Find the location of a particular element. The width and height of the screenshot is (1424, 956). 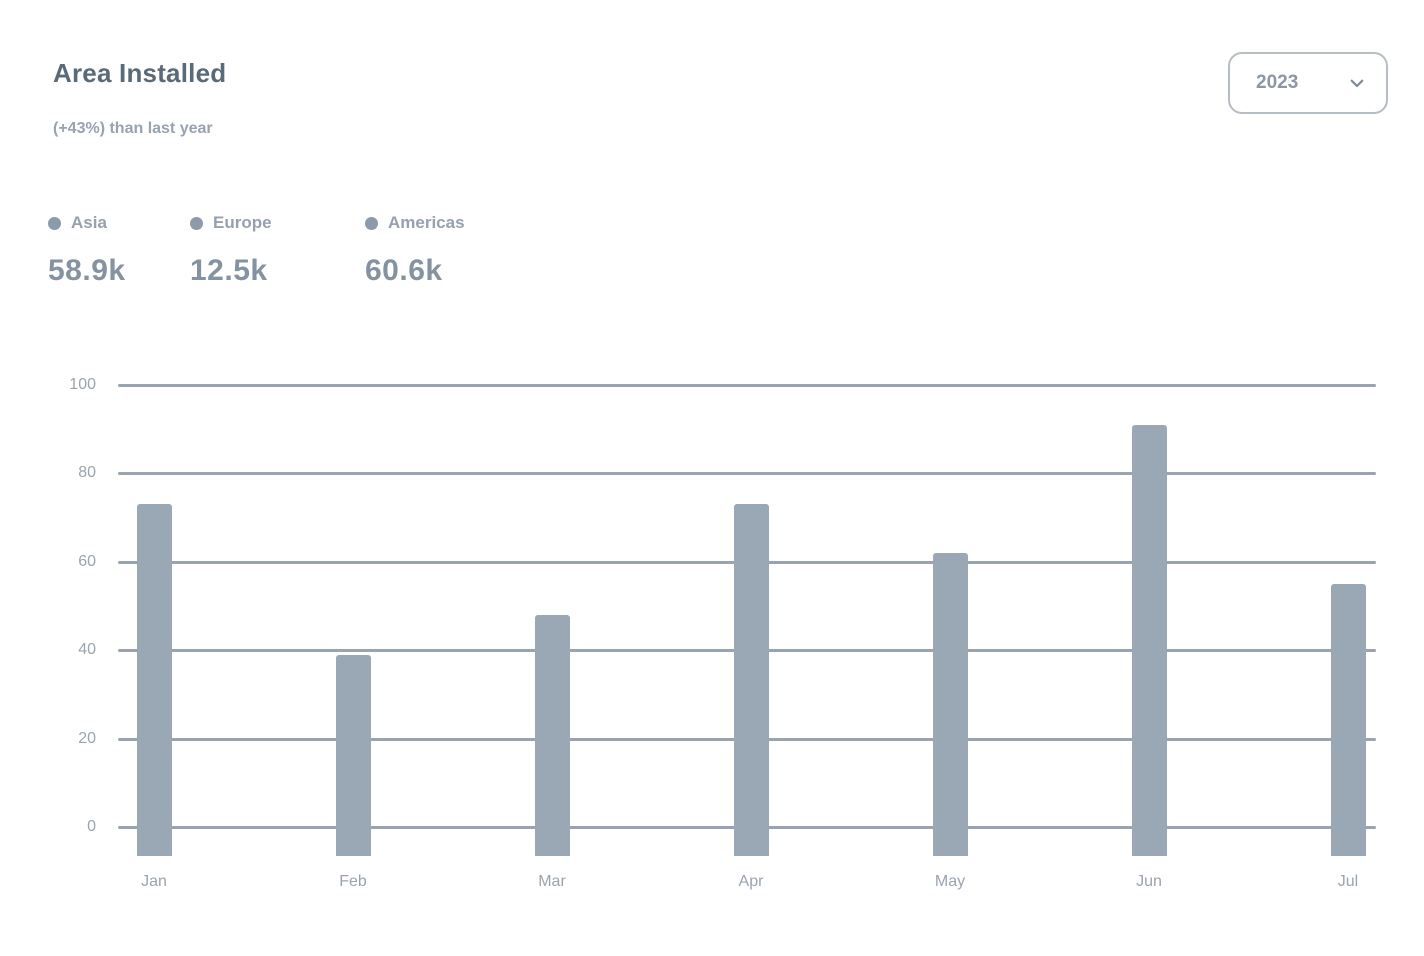

y-axis-label: 60 is located at coordinates (87, 561).